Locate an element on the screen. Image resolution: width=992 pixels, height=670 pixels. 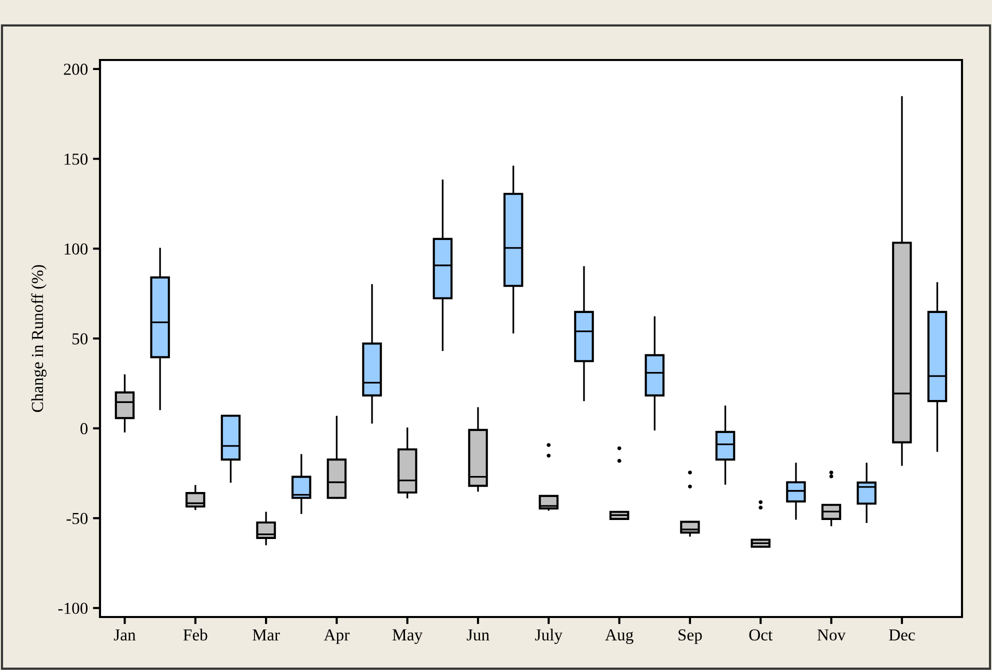
x-tick-label: Jun is located at coordinates (478, 635).